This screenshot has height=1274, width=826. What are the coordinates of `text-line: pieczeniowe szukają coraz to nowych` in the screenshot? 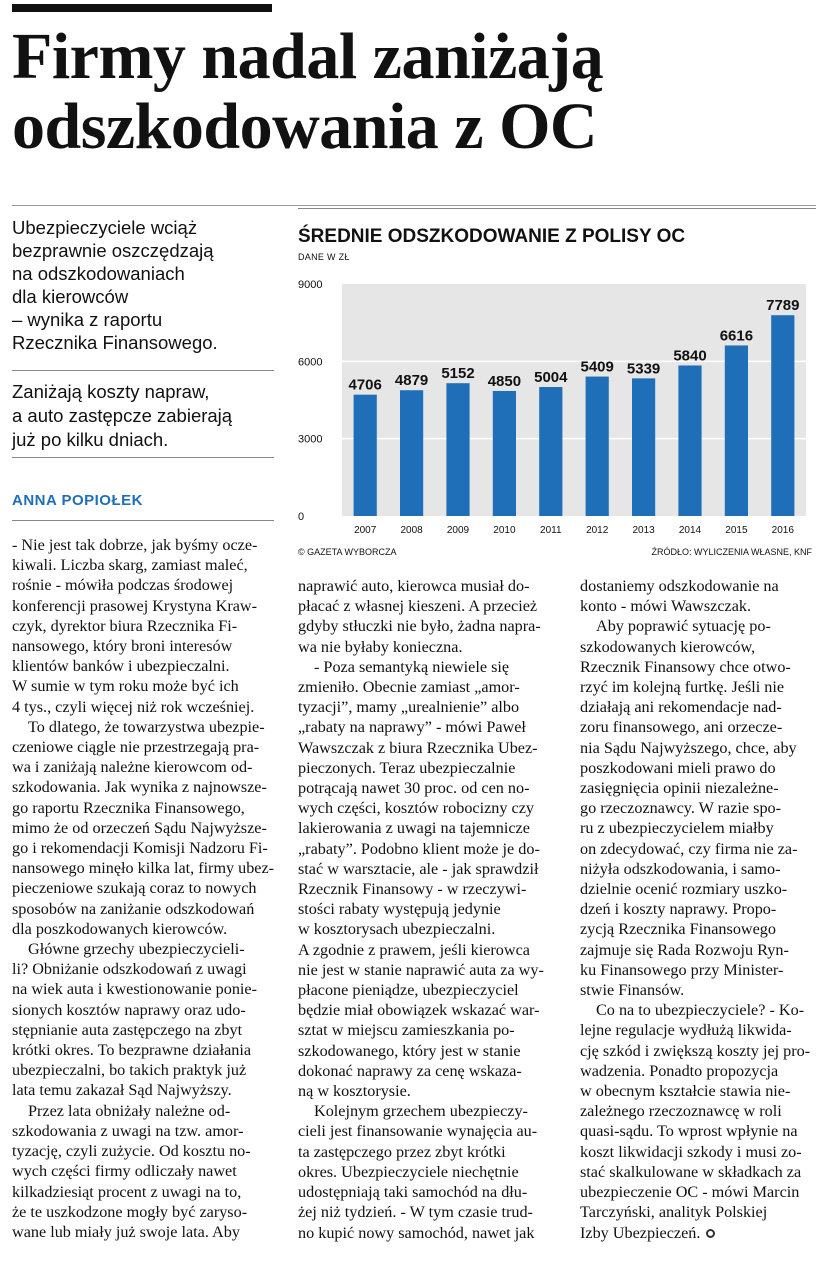 It's located at (134, 888).